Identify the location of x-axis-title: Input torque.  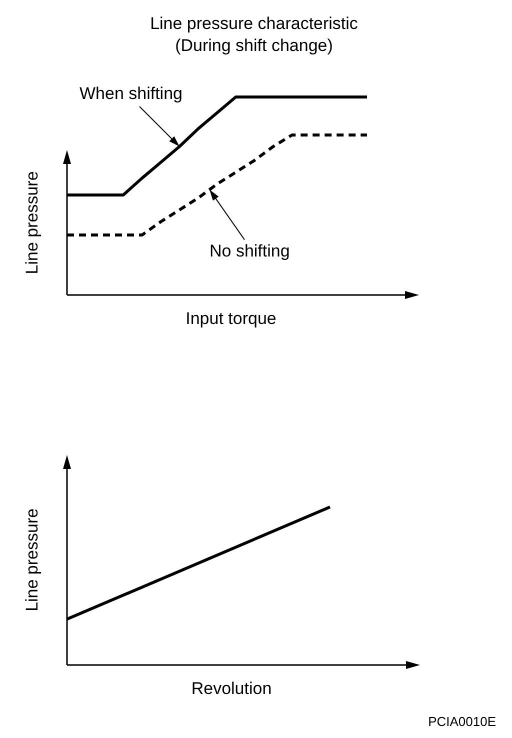
(231, 318).